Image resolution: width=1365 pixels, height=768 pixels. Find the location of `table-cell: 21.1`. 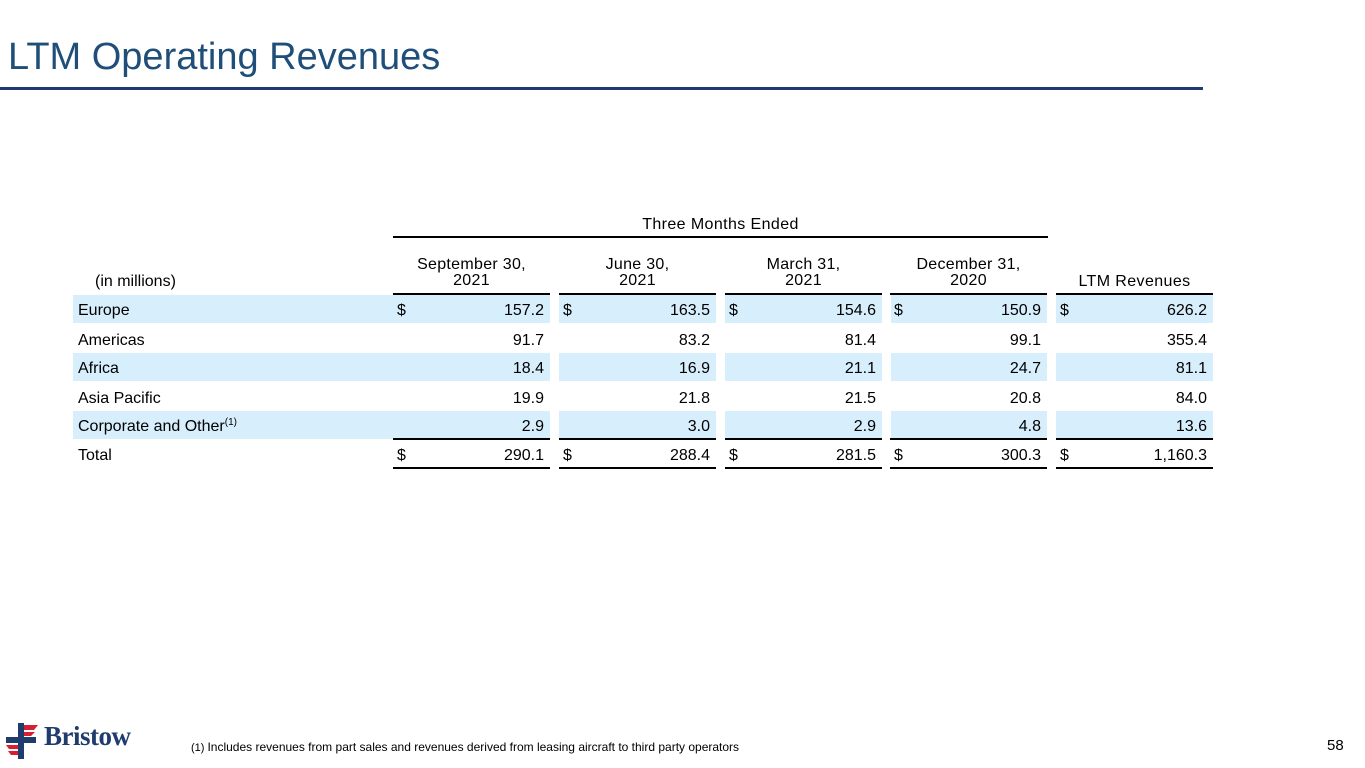

table-cell: 21.1 is located at coordinates (803, 370).